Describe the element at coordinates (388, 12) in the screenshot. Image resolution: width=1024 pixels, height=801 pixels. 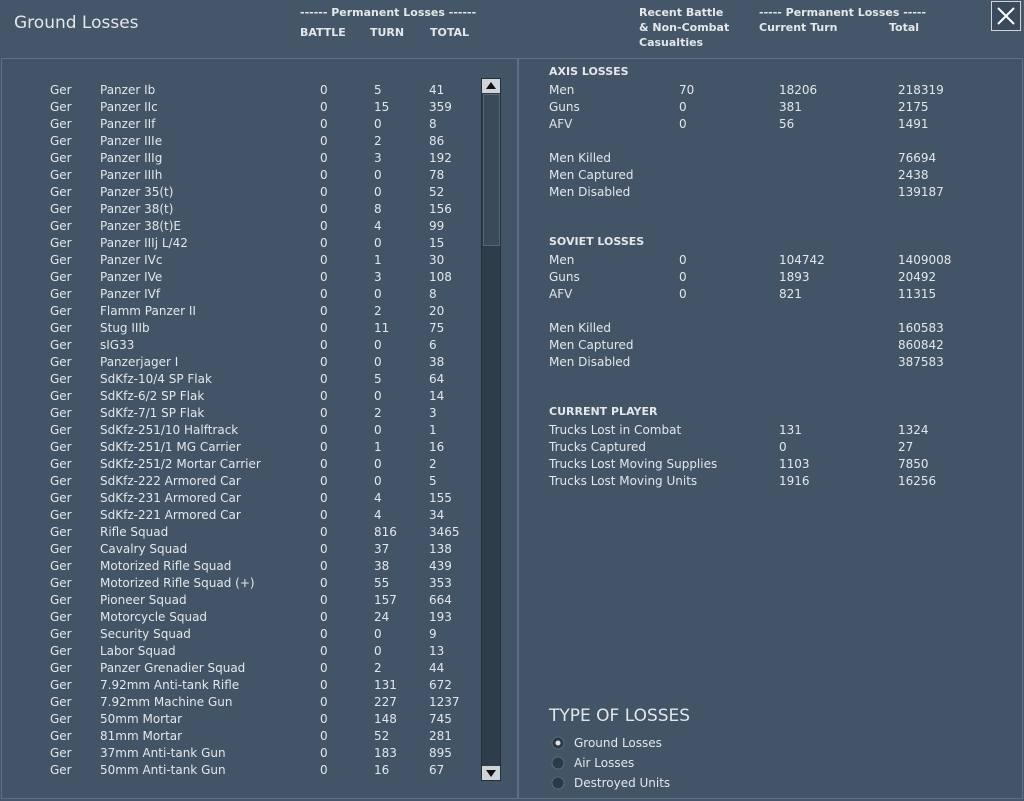
I see `column-group: ------ Permanent Losses ------` at that location.